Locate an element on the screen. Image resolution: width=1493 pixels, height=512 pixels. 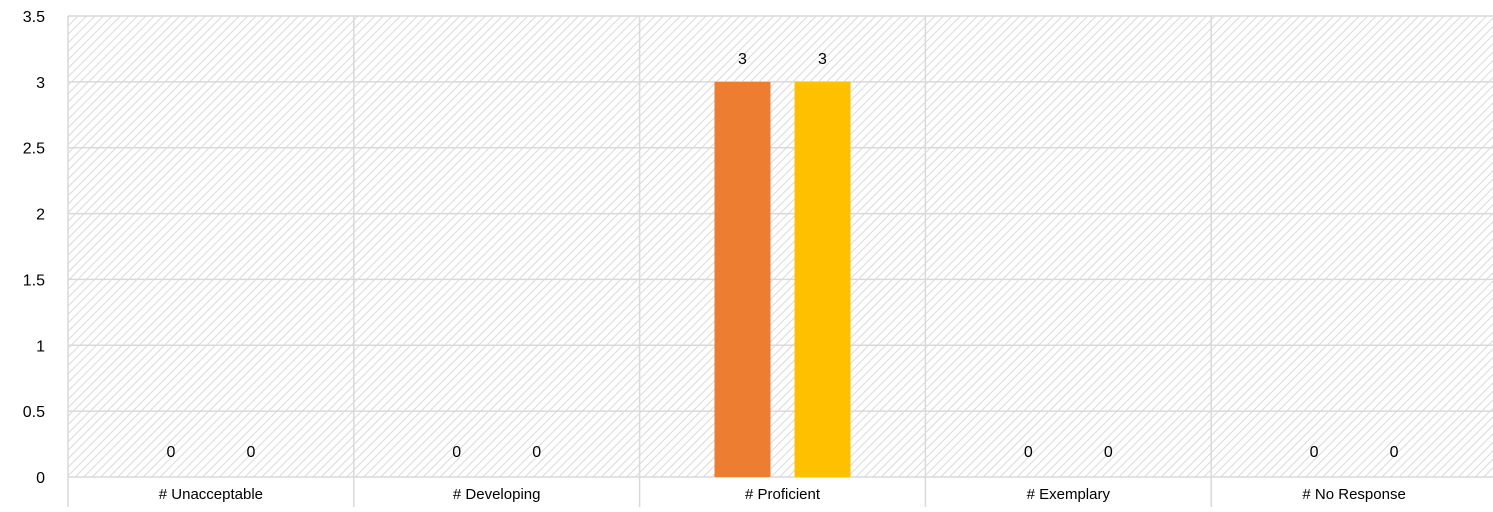
y-axis: 0 0.5 1 1.5 2 2.5 3 3.5 is located at coordinates (34, 248).